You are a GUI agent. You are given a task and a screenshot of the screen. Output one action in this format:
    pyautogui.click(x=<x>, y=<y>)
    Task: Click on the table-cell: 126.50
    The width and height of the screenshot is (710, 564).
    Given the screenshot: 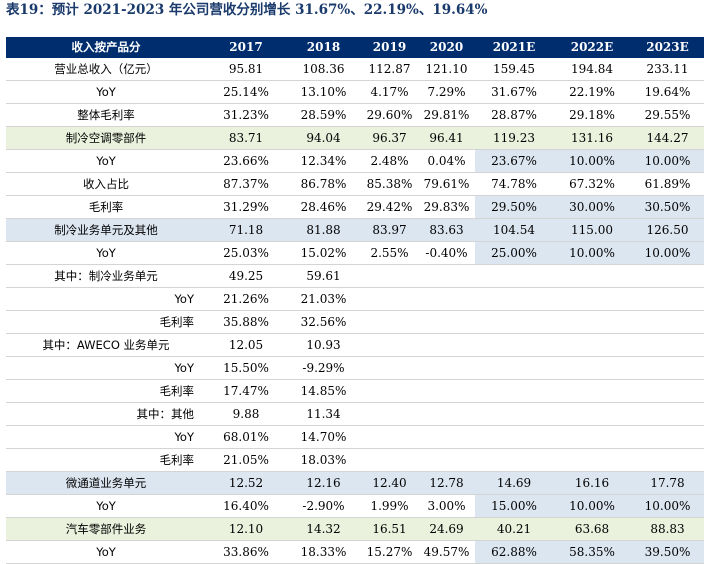 What is the action you would take?
    pyautogui.click(x=667, y=230)
    